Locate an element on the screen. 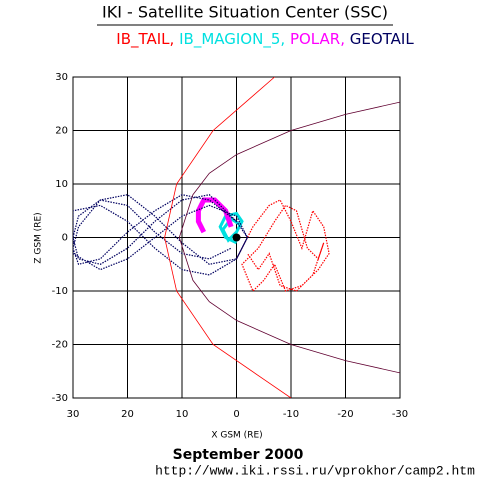 Image resolution: width=500 pixels, height=500 pixels. x-axis-label: X GSM (RE) is located at coordinates (236, 436).